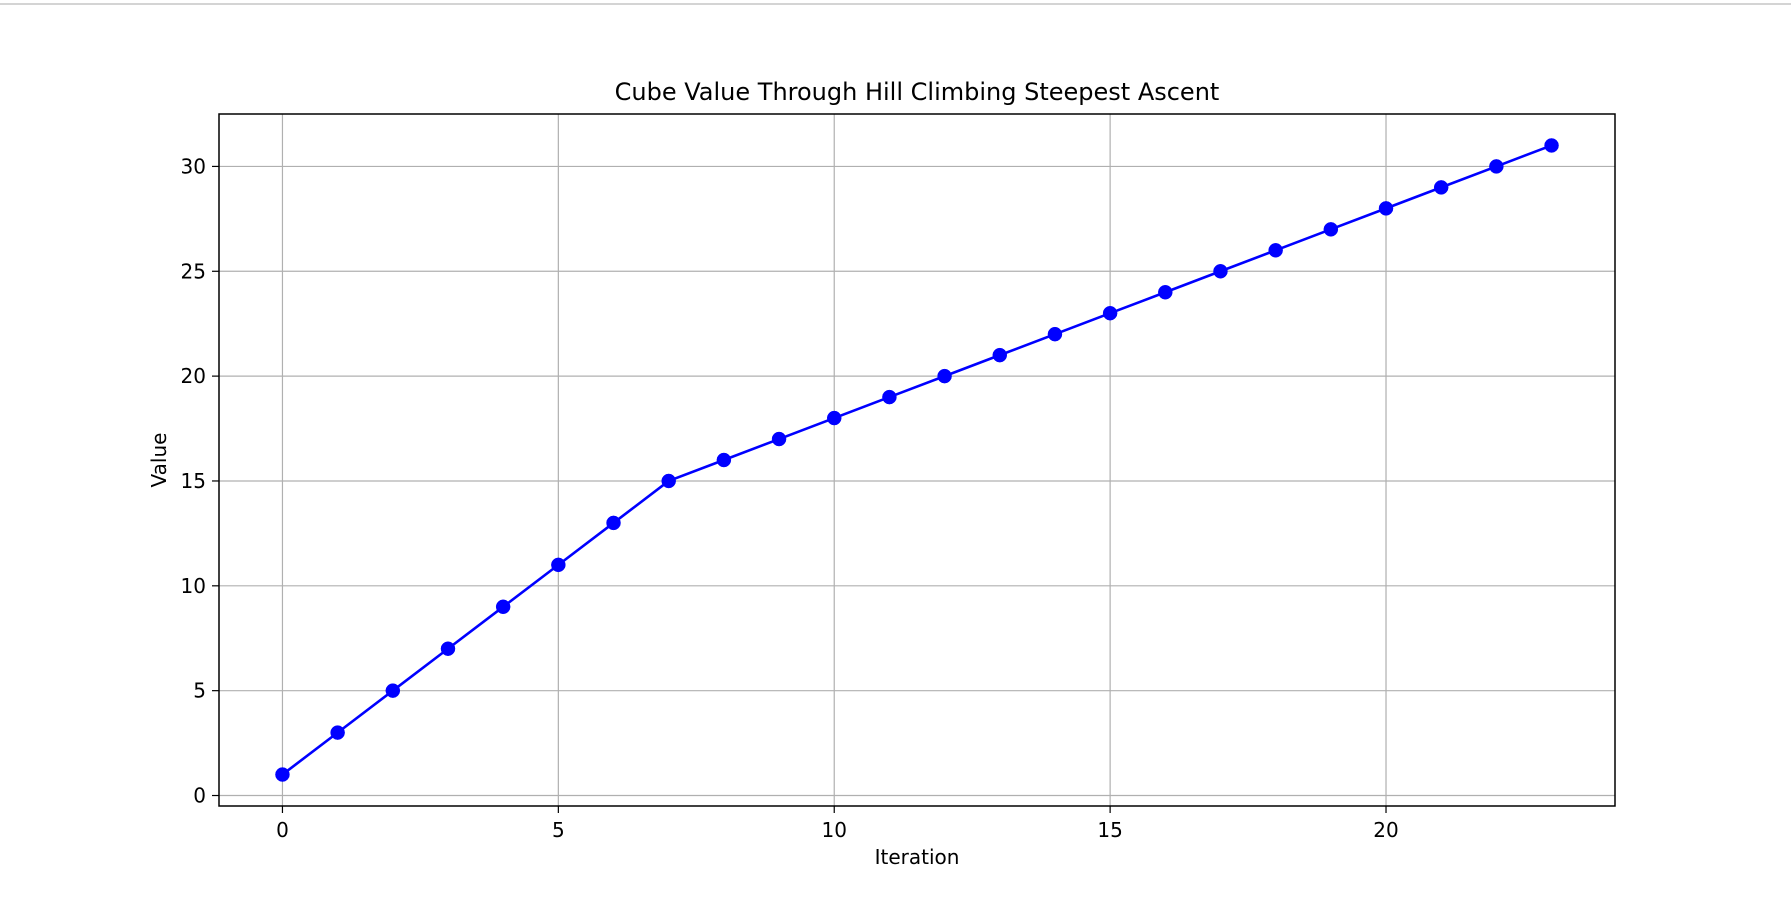 The height and width of the screenshot is (910, 1791). I want to click on y-tick-label: 25, so click(193, 271).